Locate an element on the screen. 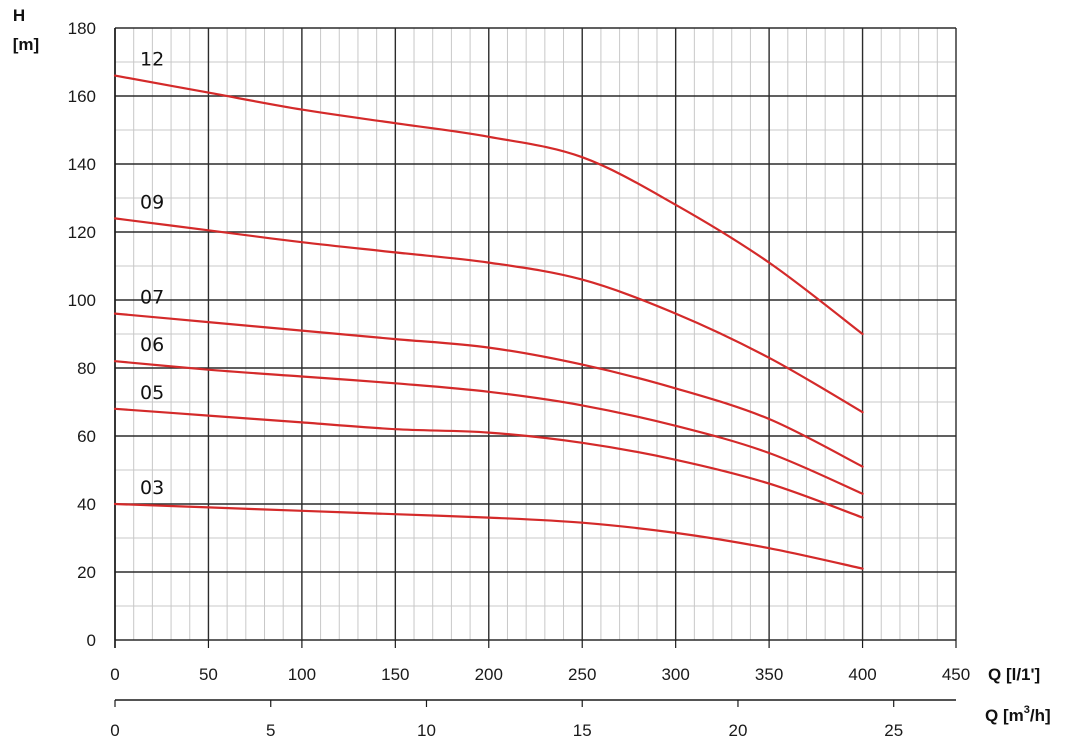  y-tick-label: 40 is located at coordinates (86, 504).